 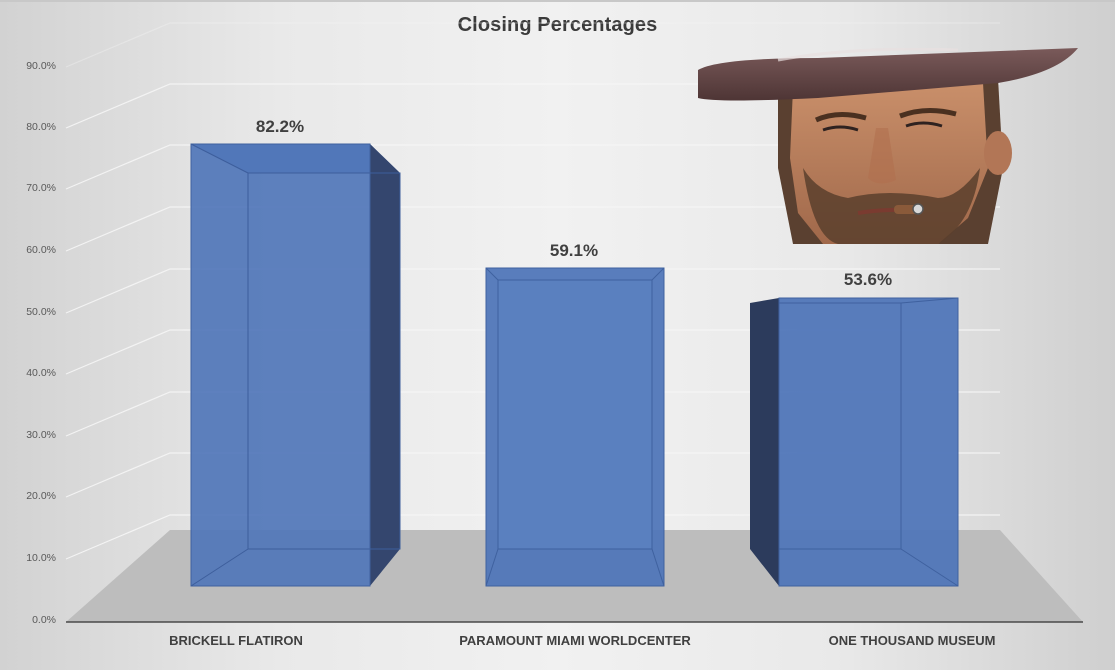 I want to click on y-tick-label: 20.0%, so click(x=41, y=496).